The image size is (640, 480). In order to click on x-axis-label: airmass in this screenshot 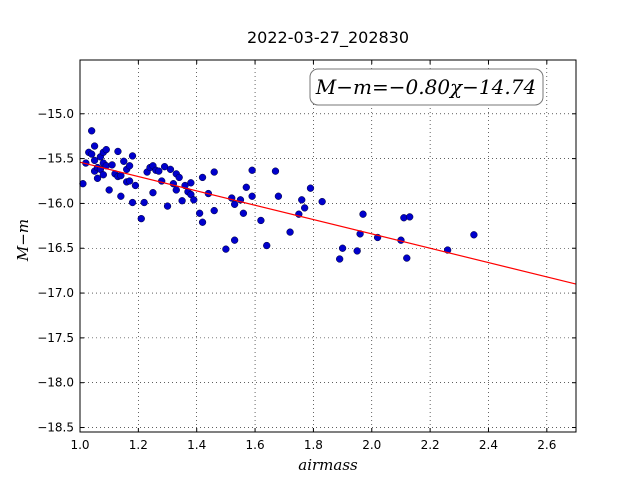, I will do `click(328, 465)`.